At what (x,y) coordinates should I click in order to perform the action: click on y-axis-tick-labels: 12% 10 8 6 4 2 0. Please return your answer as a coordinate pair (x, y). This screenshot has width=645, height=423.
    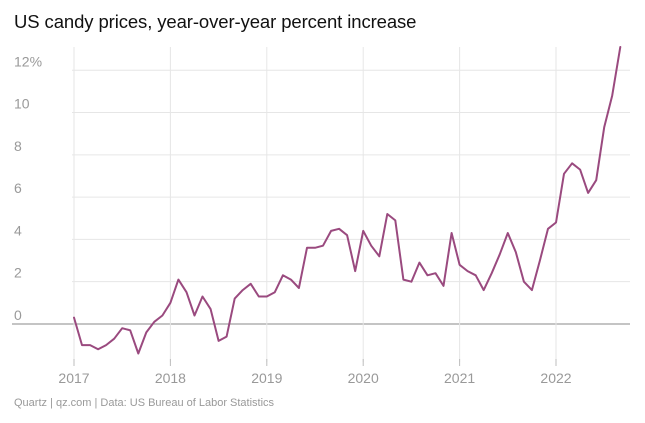
    Looking at the image, I should click on (28, 188).